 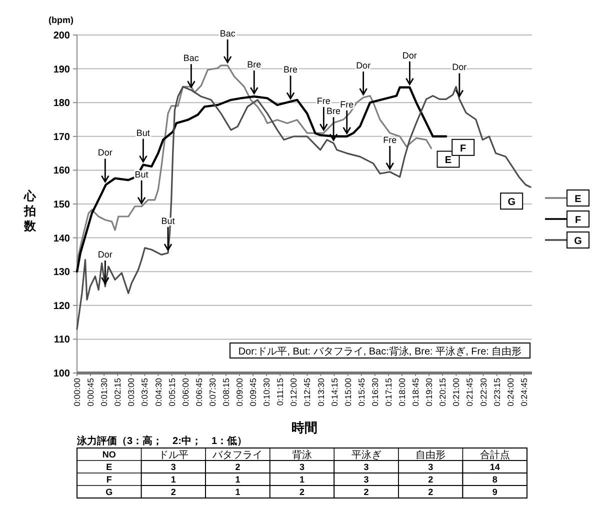 I want to click on x-tick-label: 背泳, so click(x=302, y=455).